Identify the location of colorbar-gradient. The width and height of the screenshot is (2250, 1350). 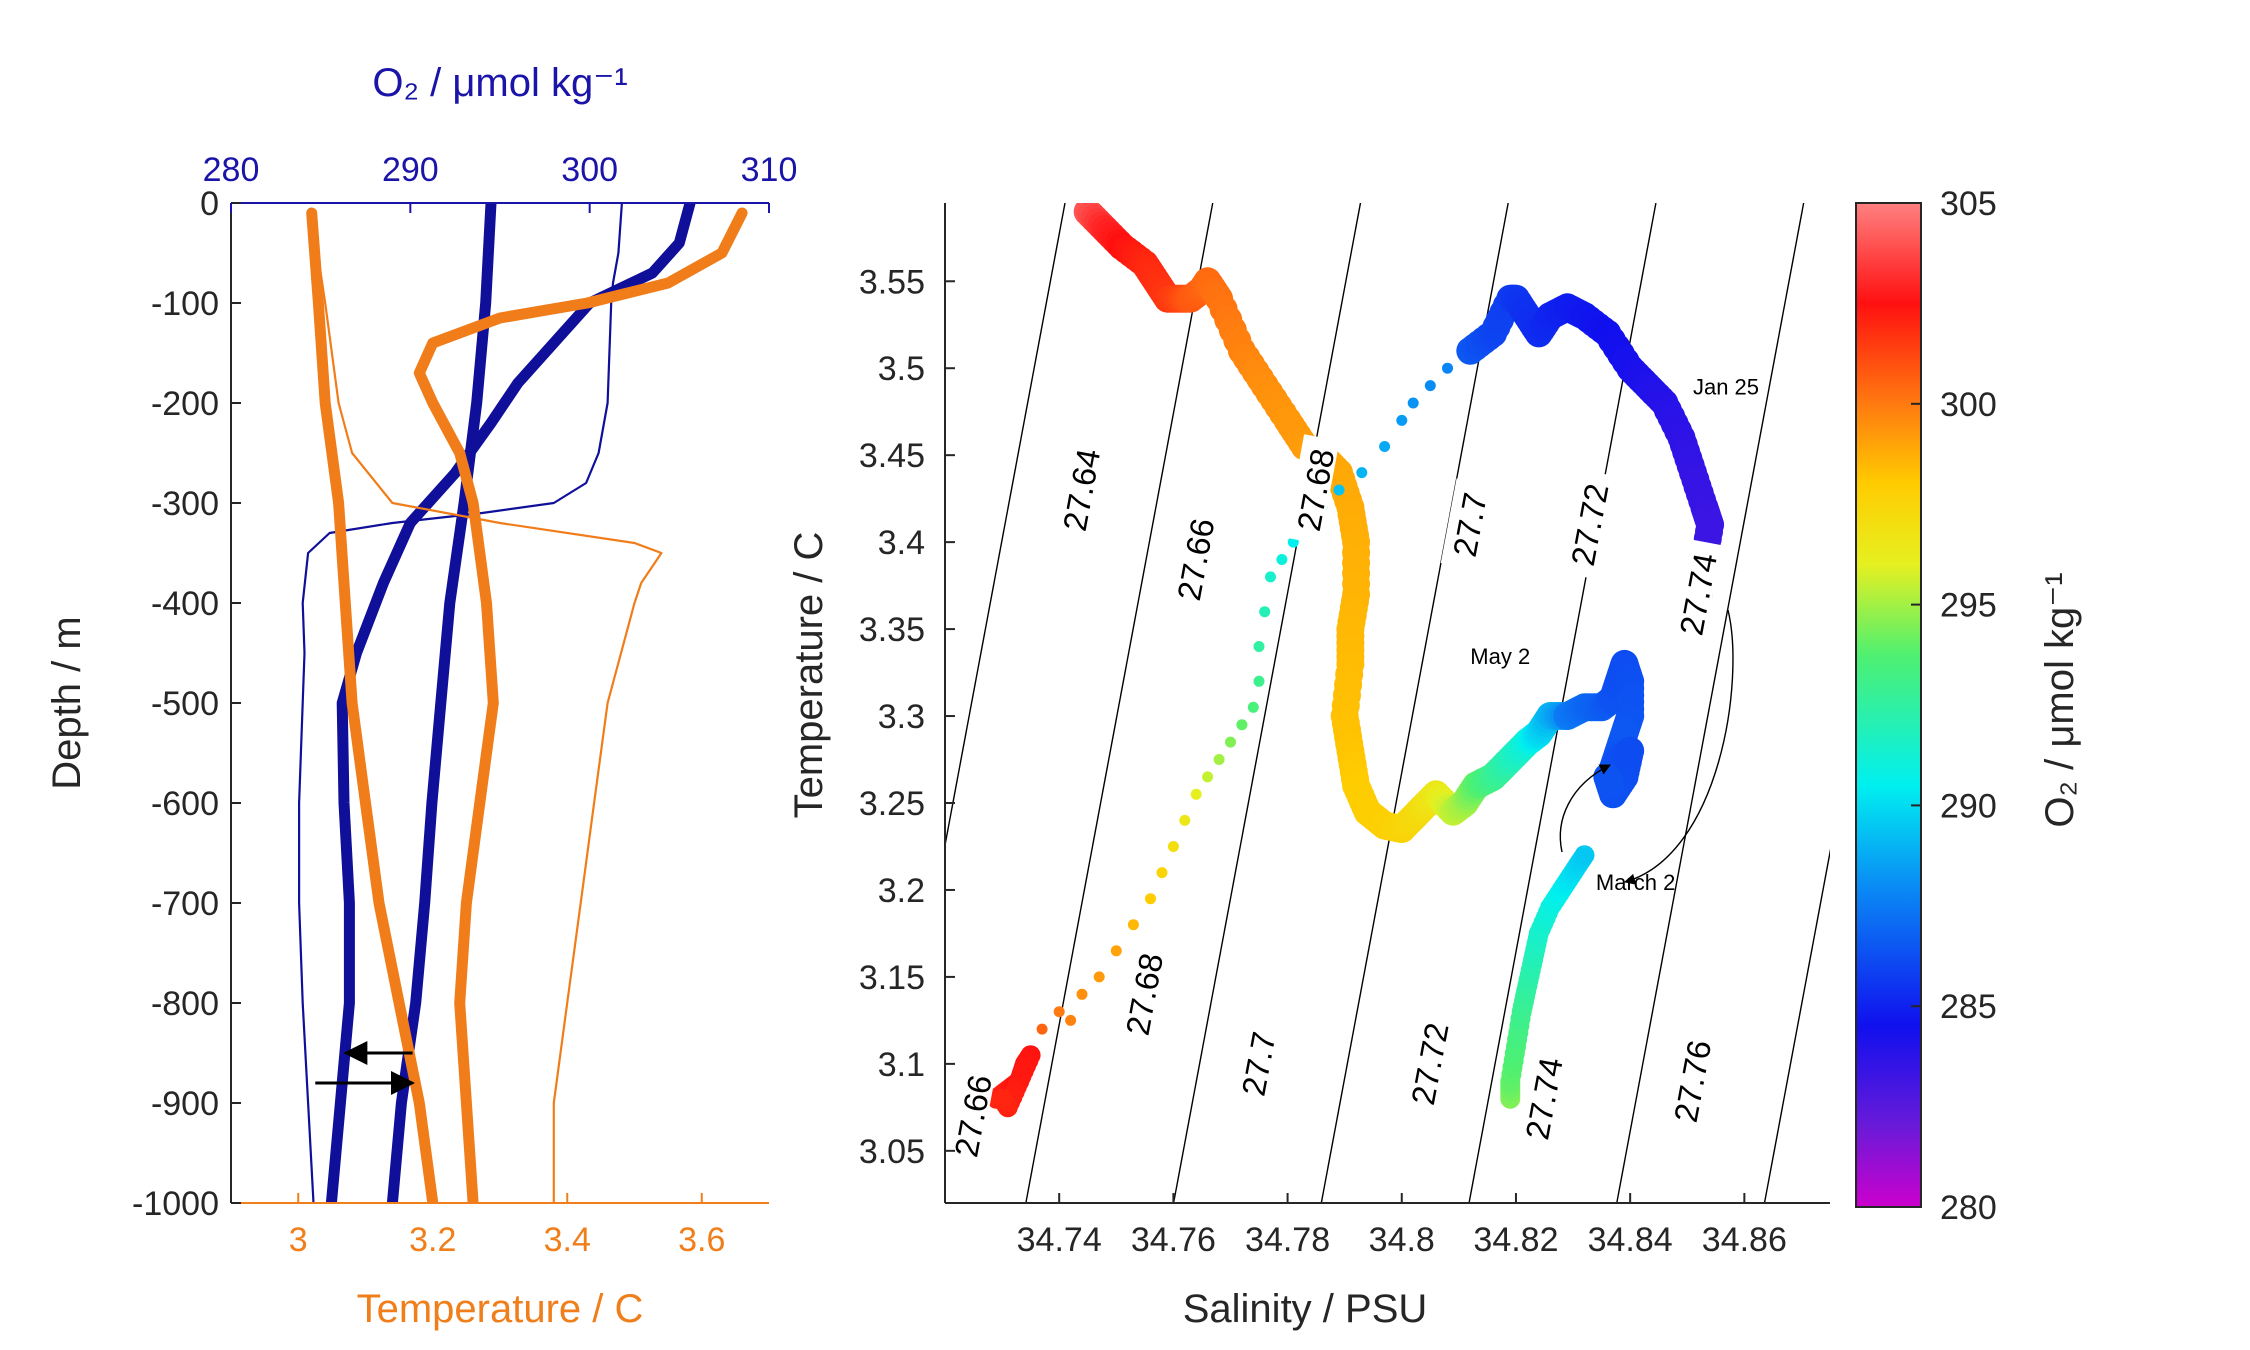
(1888, 705).